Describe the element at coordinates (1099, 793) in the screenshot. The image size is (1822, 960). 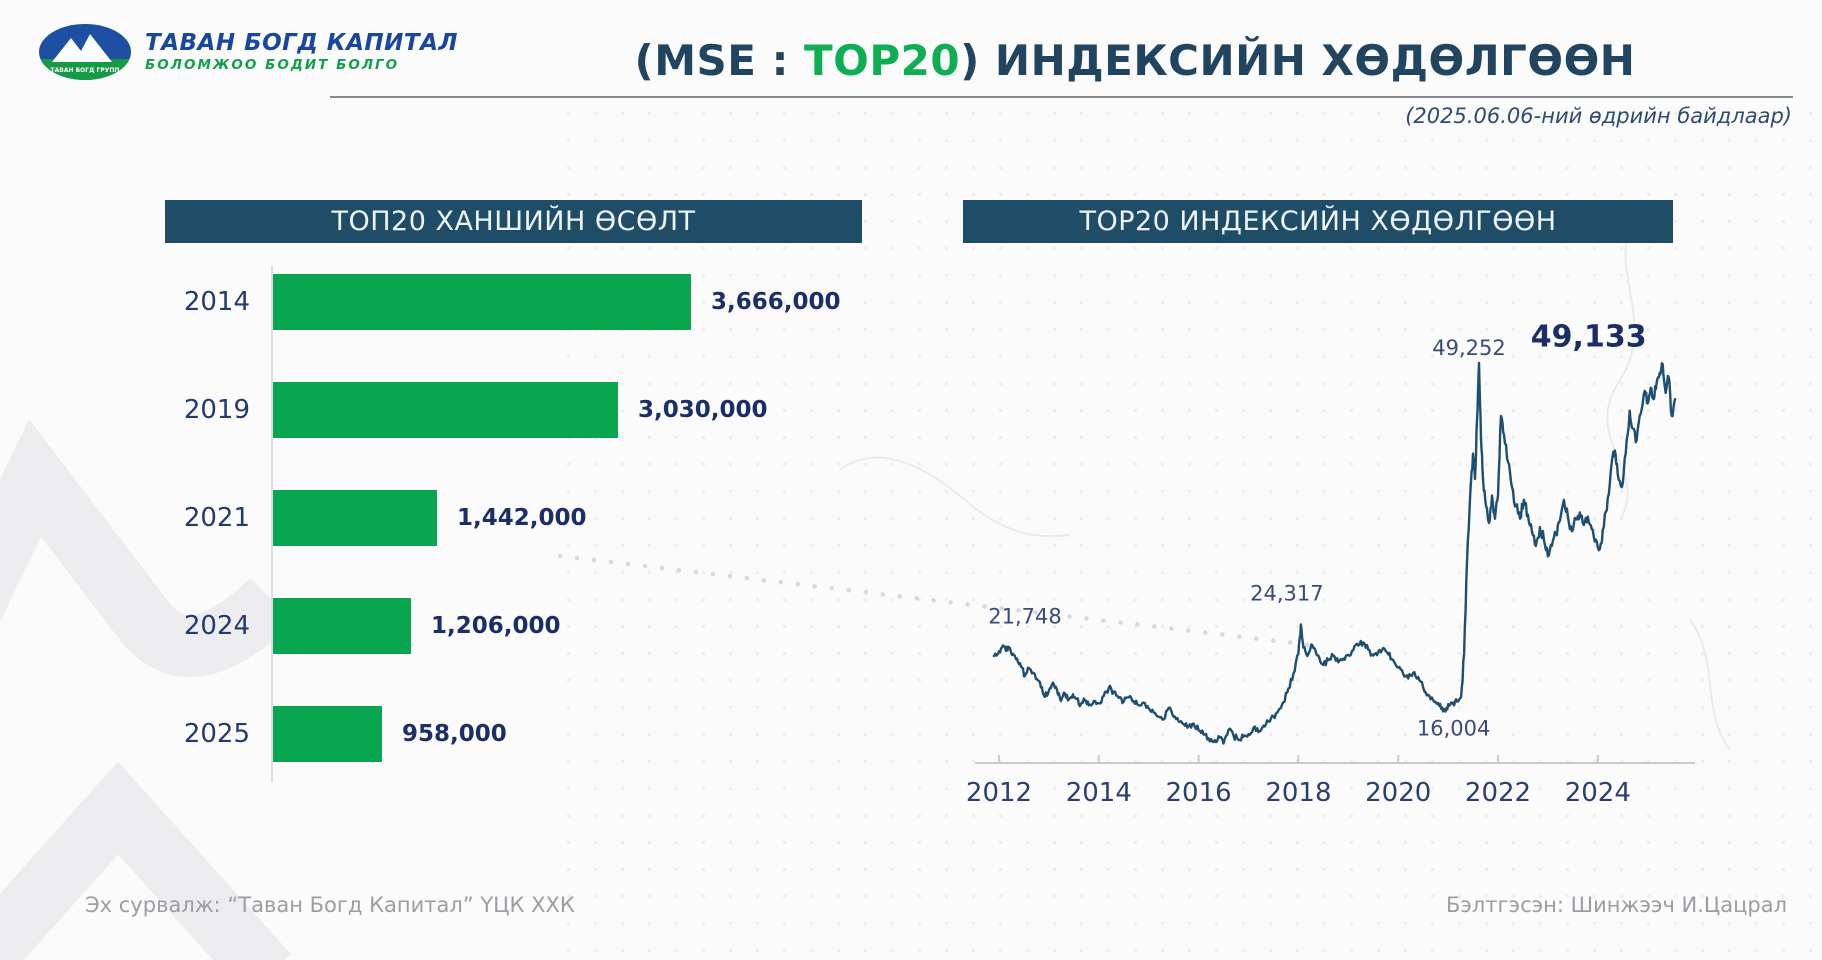
I see `axis-year-label: 2014` at that location.